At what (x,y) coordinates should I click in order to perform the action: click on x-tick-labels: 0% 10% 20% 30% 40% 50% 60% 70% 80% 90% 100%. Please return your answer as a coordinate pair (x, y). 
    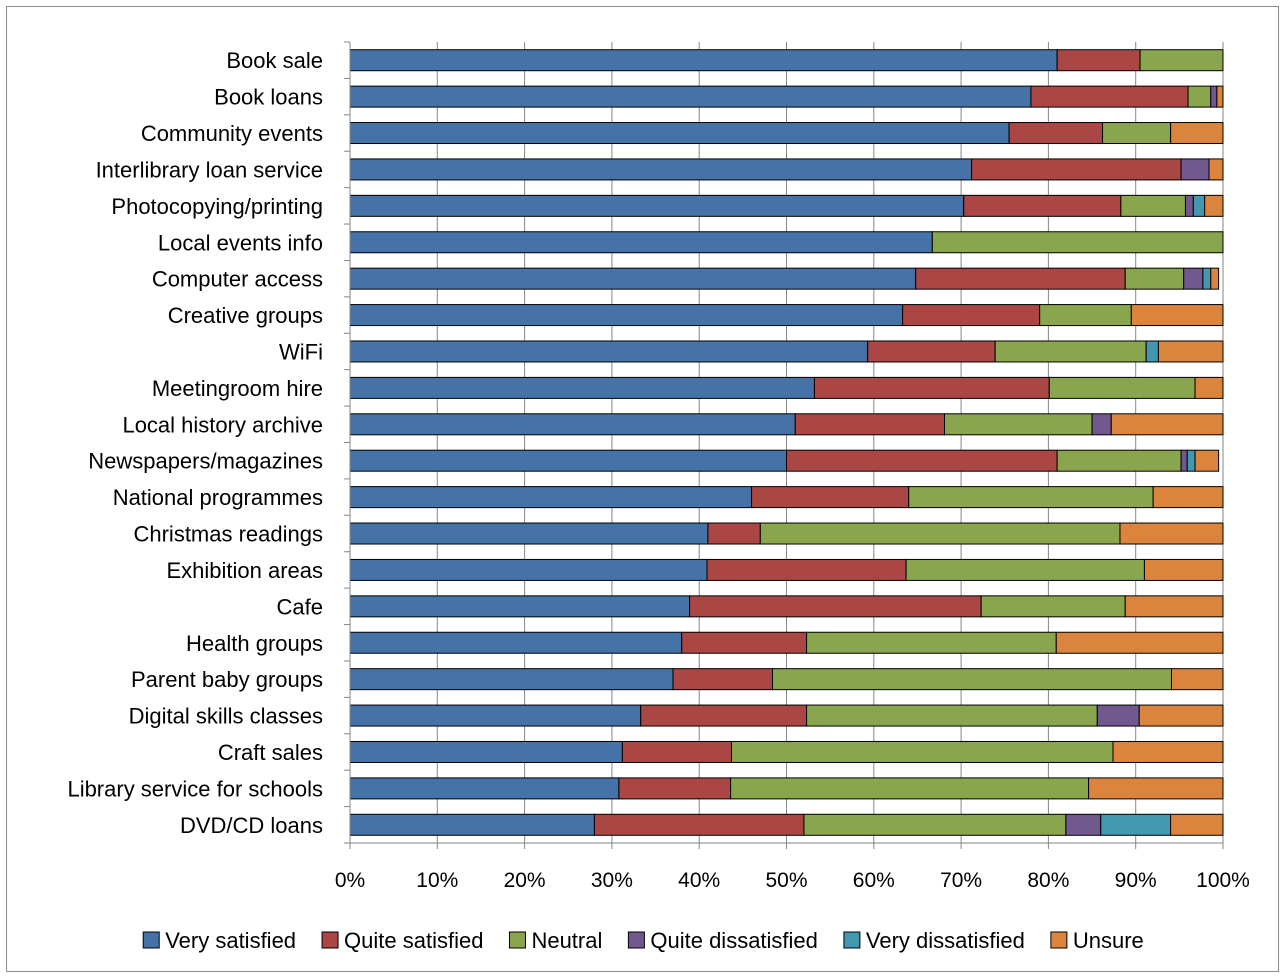
    Looking at the image, I should click on (792, 880).